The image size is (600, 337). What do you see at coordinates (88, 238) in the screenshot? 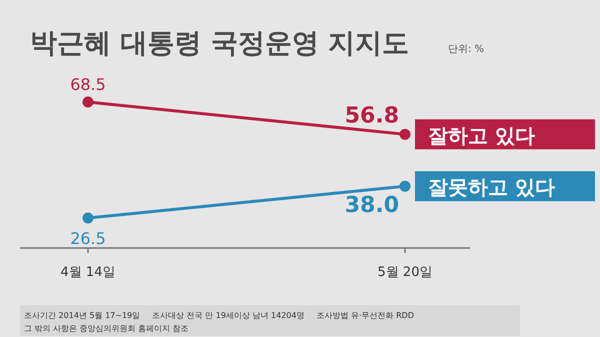
I see `label: 26.5` at bounding box center [88, 238].